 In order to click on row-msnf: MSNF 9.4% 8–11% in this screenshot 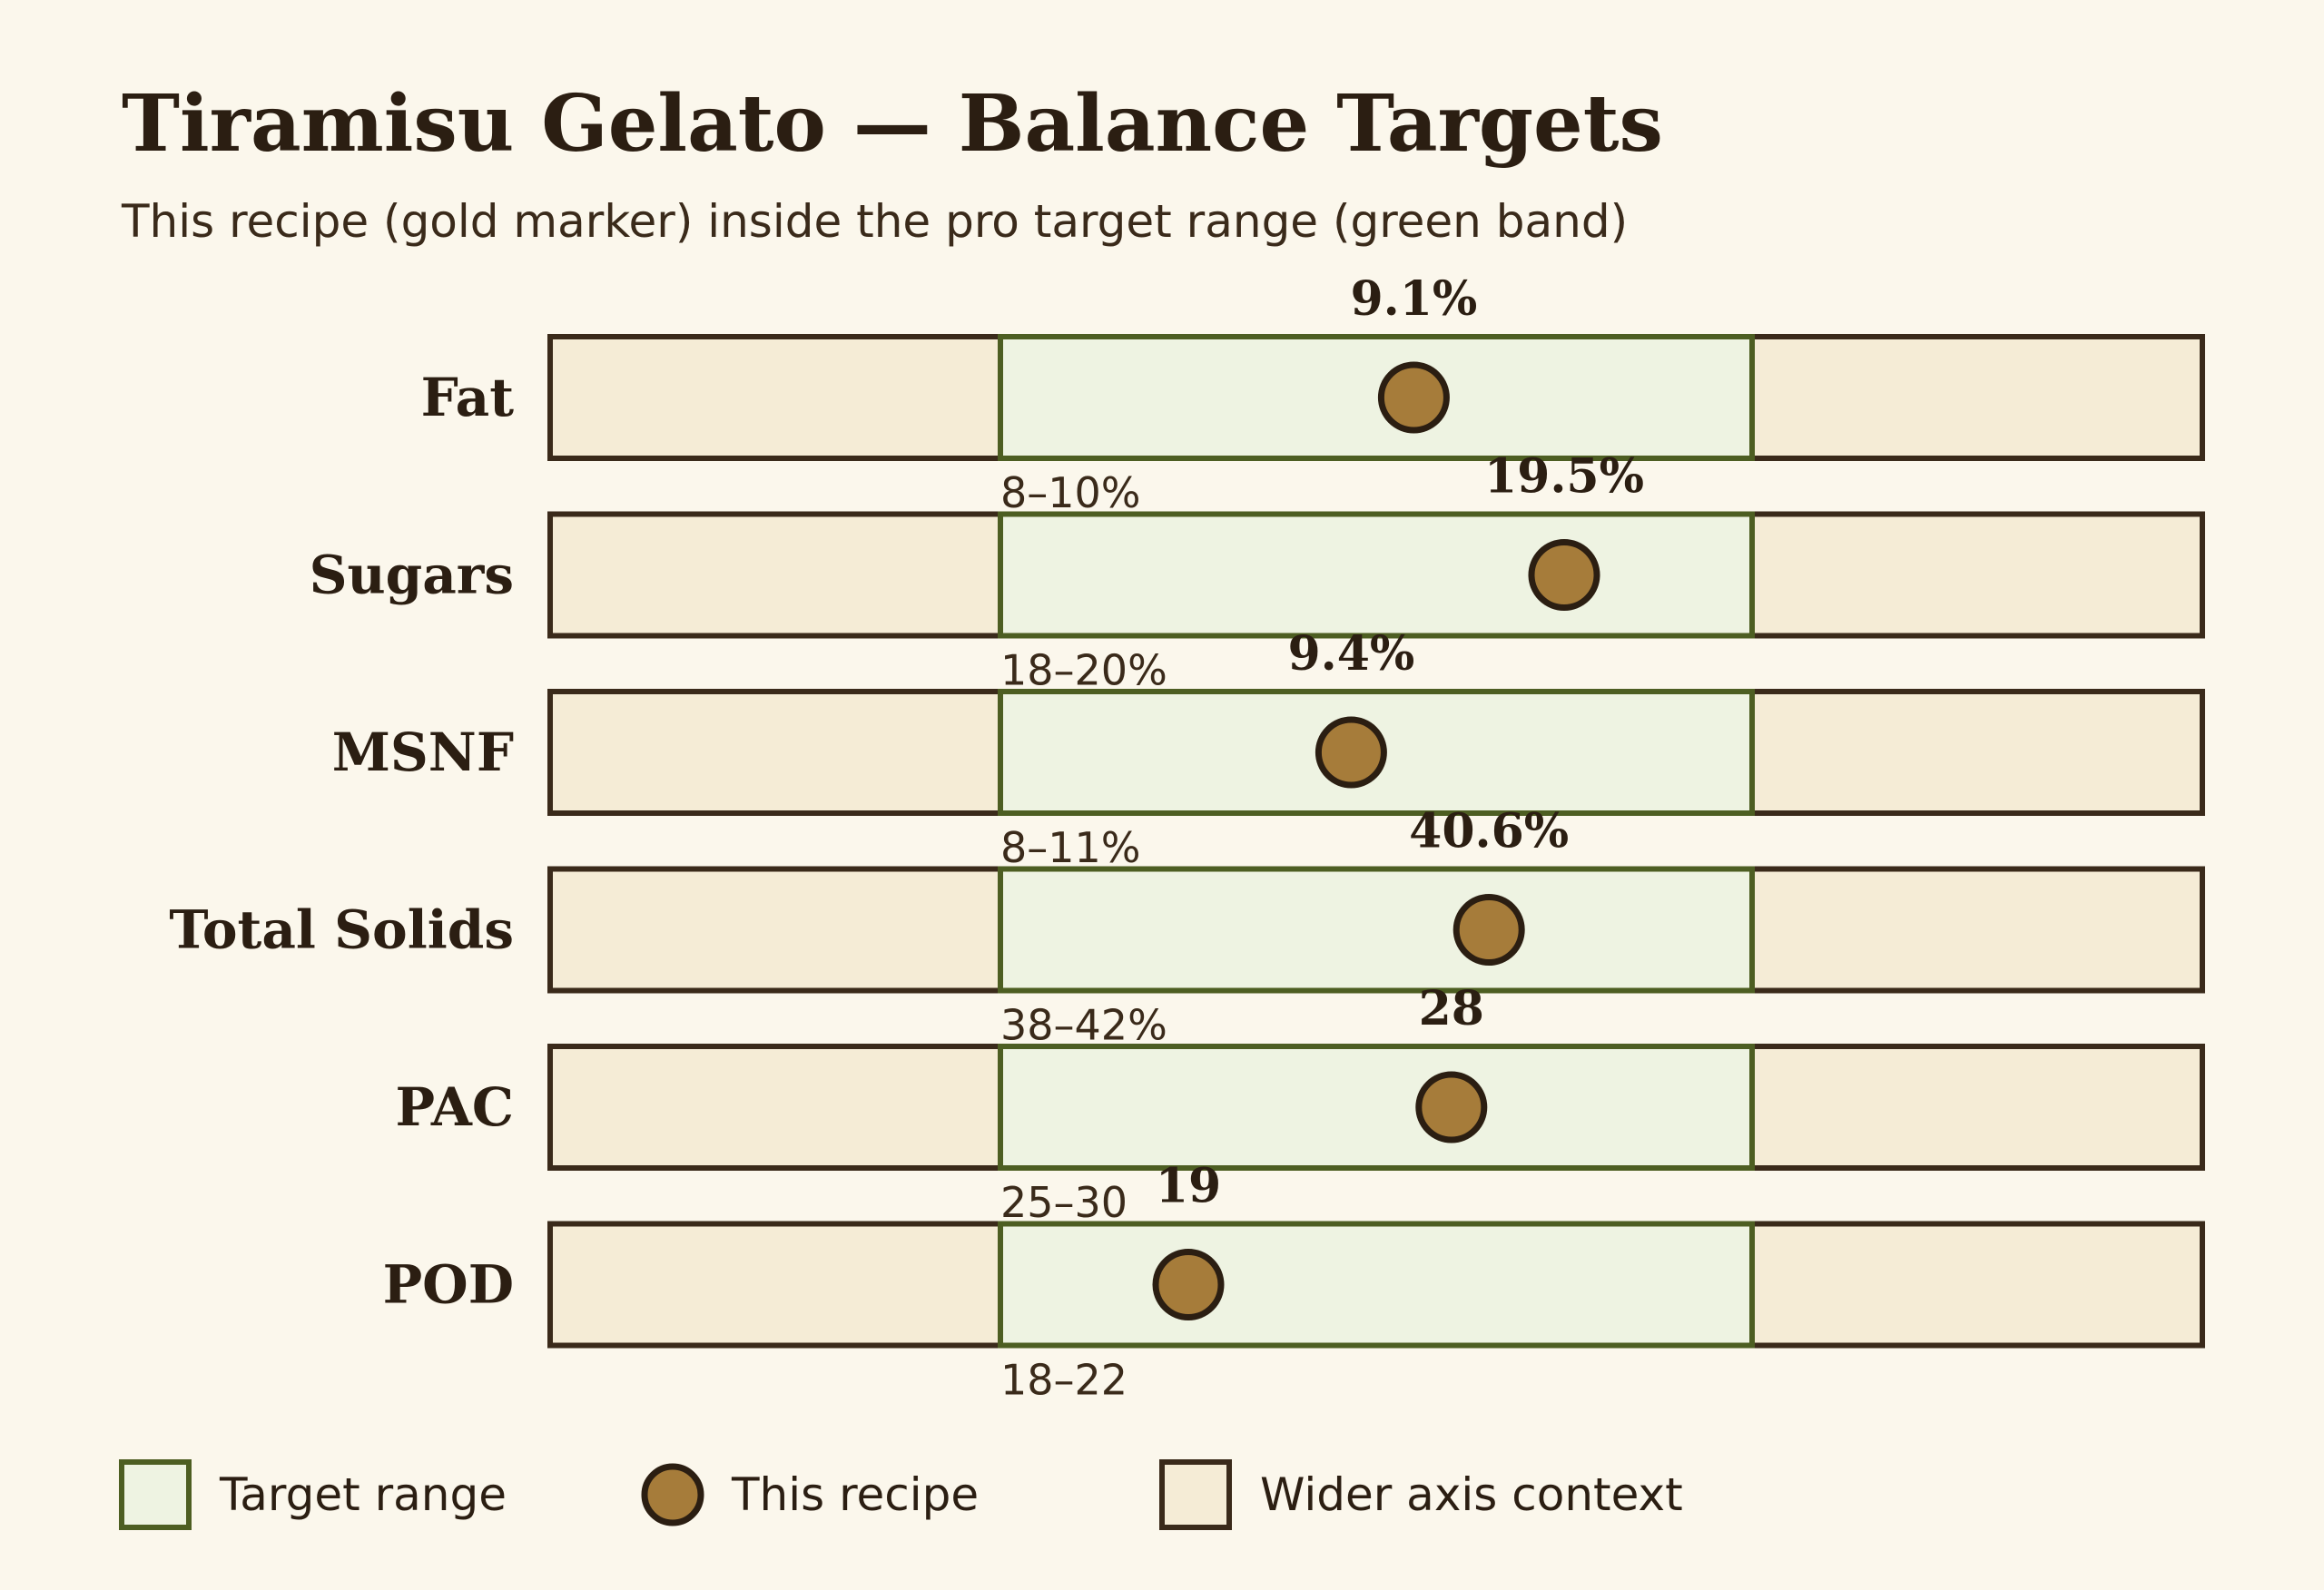, I will do `click(1268, 749)`.